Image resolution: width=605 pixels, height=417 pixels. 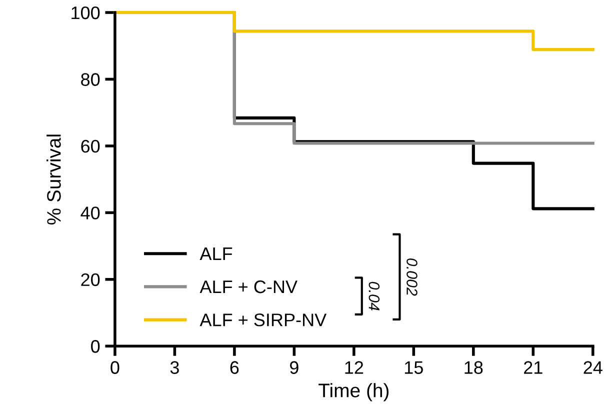 What do you see at coordinates (174, 367) in the screenshot?
I see `x-tick-label: 3` at bounding box center [174, 367].